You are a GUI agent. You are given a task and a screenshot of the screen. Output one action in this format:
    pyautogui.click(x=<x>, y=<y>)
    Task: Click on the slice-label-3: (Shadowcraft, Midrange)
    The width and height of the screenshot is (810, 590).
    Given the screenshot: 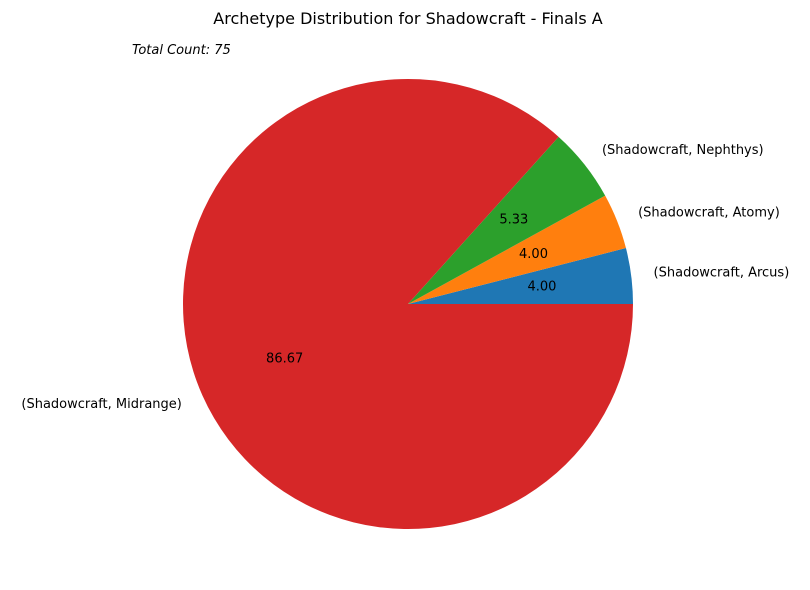 What is the action you would take?
    pyautogui.click(x=101, y=404)
    